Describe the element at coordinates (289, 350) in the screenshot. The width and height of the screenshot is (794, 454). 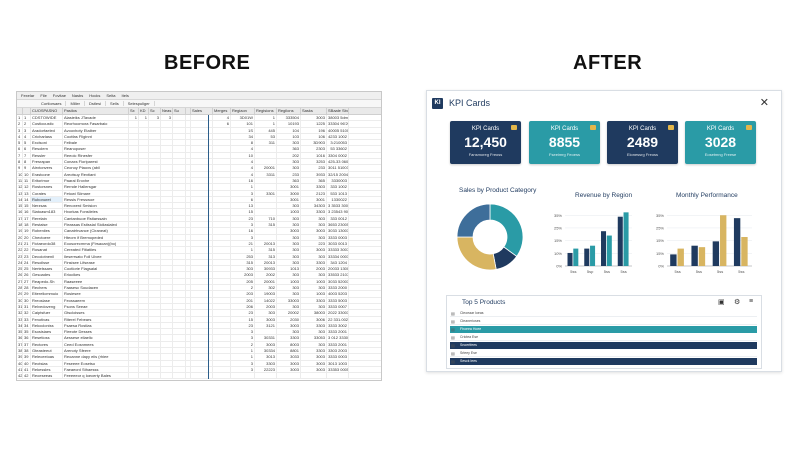
I see `table-cell: 8801` at that location.